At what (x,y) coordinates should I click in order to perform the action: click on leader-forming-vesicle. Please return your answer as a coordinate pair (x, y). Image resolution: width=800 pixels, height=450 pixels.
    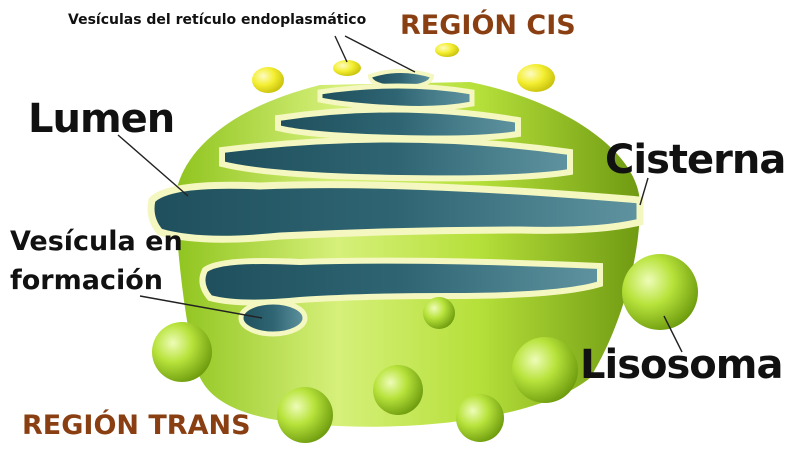
    Looking at the image, I should click on (201, 307).